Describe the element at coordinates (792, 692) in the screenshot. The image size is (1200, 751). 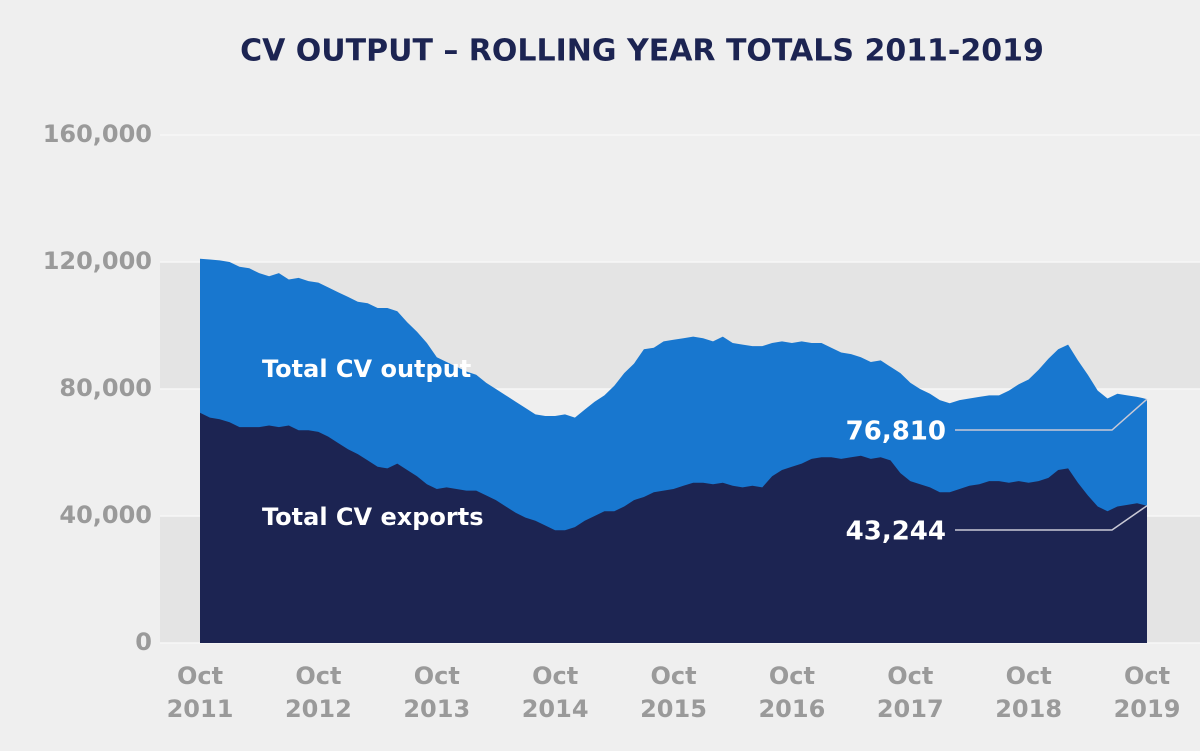
I see `x-tick-label: Oct 2016` at that location.